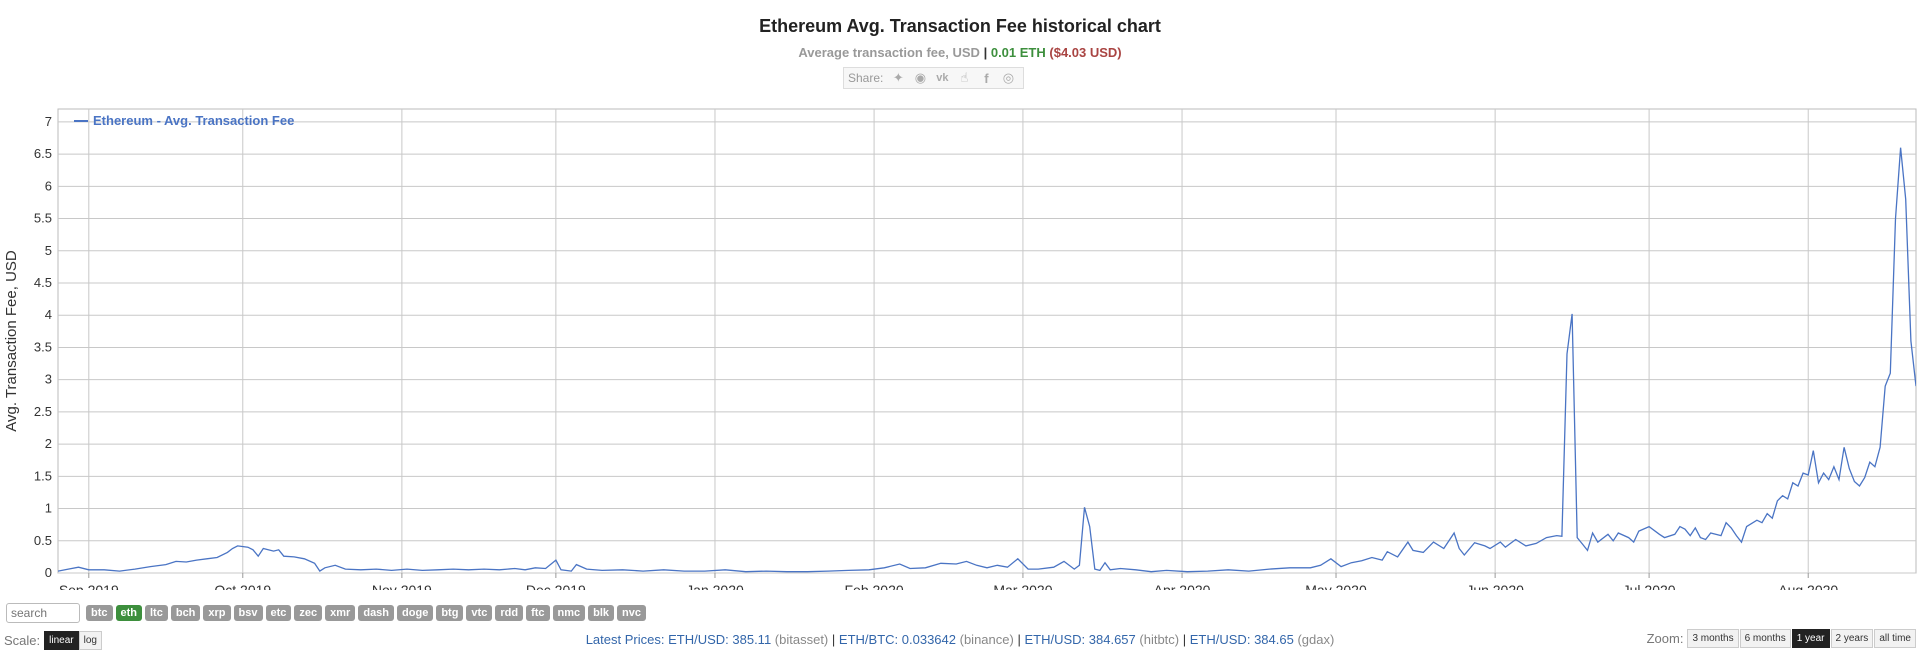 The image size is (1920, 657). What do you see at coordinates (48, 572) in the screenshot?
I see `y-tick-label: 0` at bounding box center [48, 572].